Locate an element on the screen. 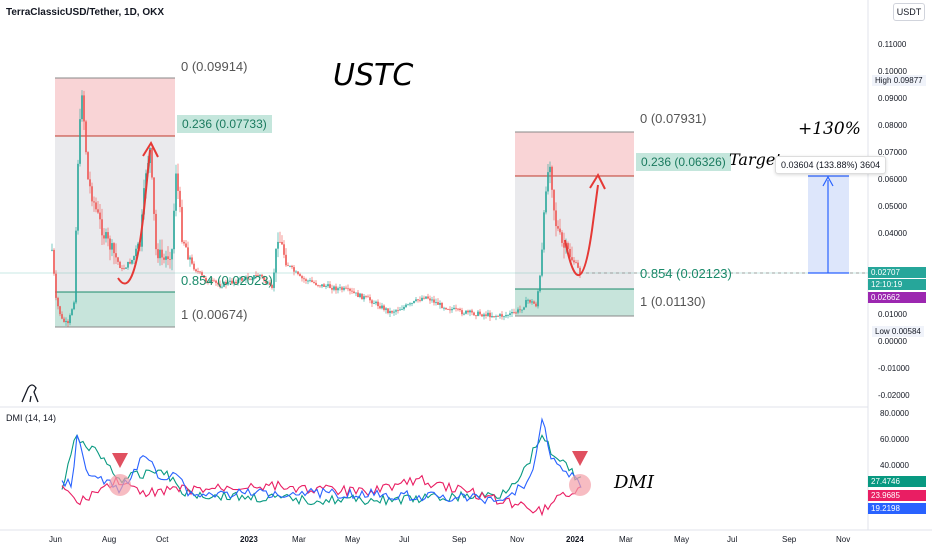 This screenshot has height=550, width=932. dmi-marker-left is located at coordinates (120, 460).